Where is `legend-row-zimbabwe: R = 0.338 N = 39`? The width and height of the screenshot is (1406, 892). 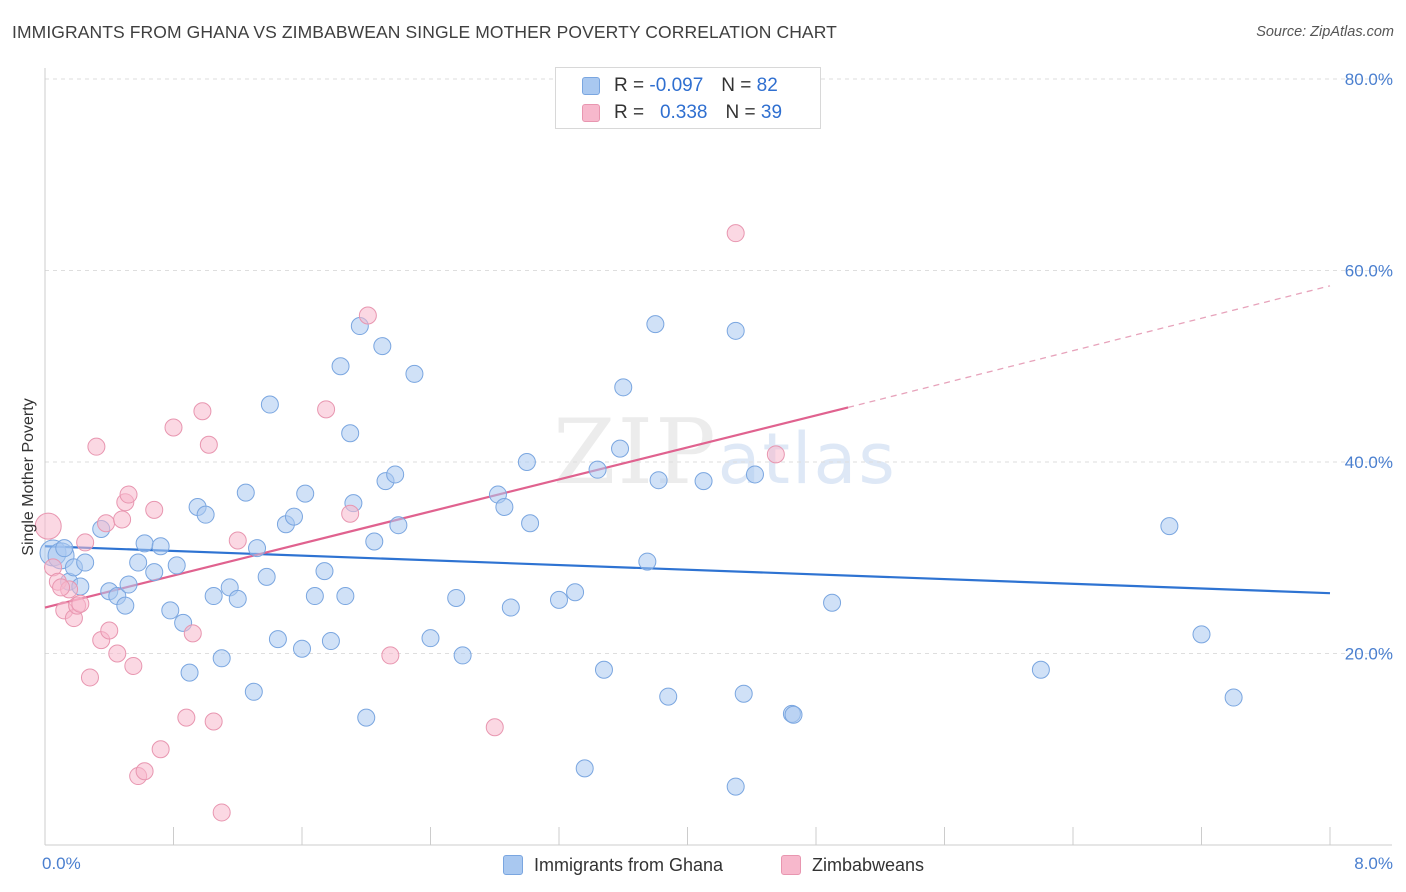
legend-row-zimbabwe: R = 0.338 N = 39 is located at coordinates (682, 113).